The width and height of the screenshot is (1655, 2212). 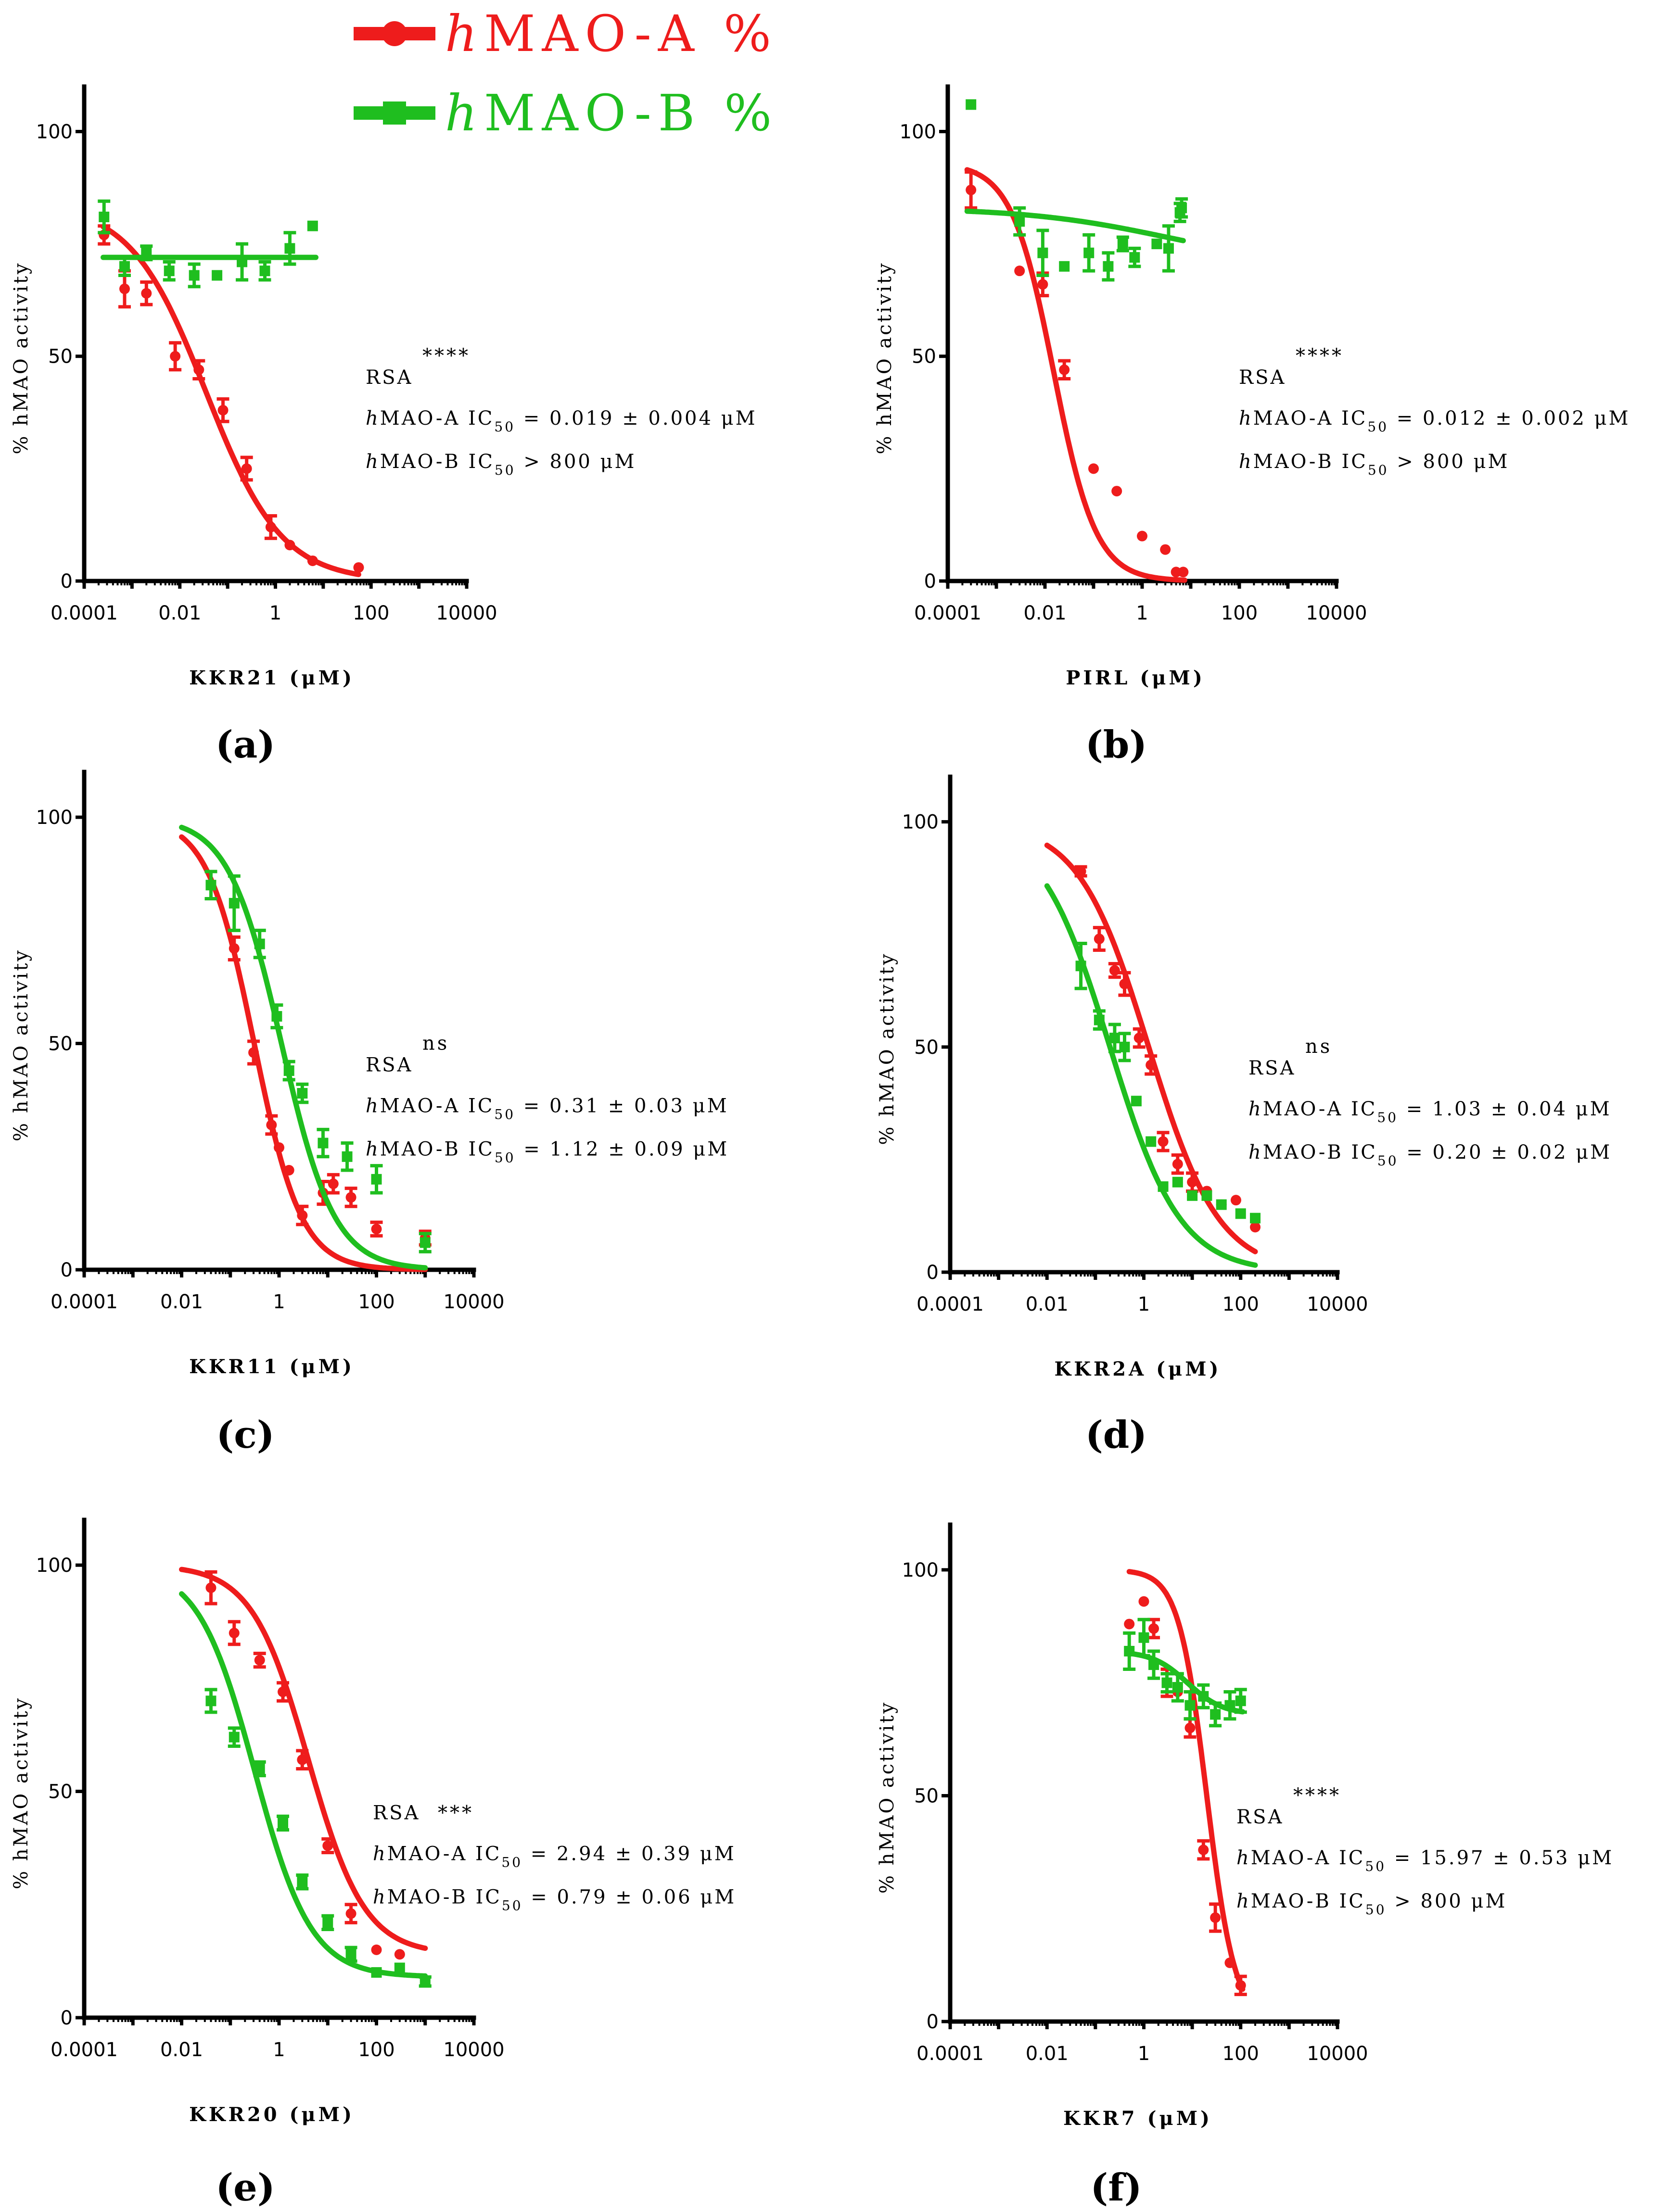 What do you see at coordinates (629, 1854) in the screenshot?
I see `ic50-value: = 2.94 ± 0.39 μM` at bounding box center [629, 1854].